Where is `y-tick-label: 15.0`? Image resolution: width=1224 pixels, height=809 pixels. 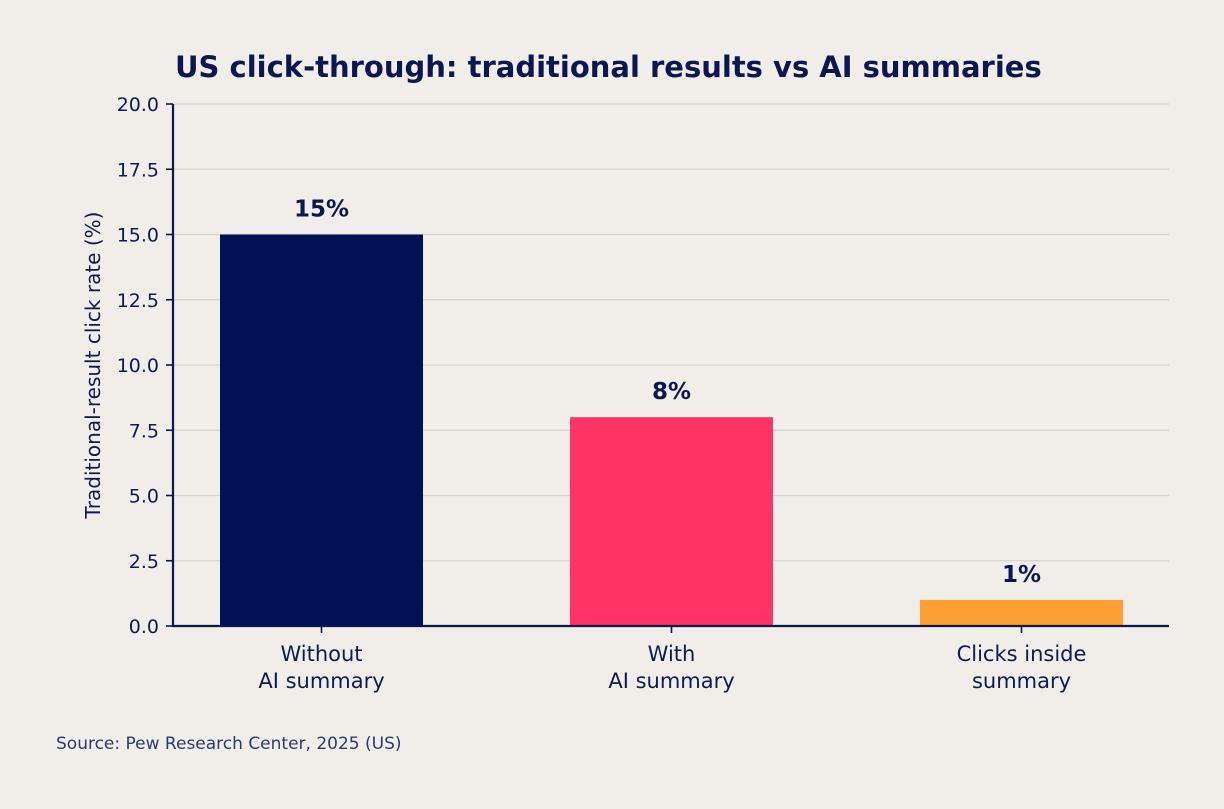 y-tick-label: 15.0 is located at coordinates (138, 236).